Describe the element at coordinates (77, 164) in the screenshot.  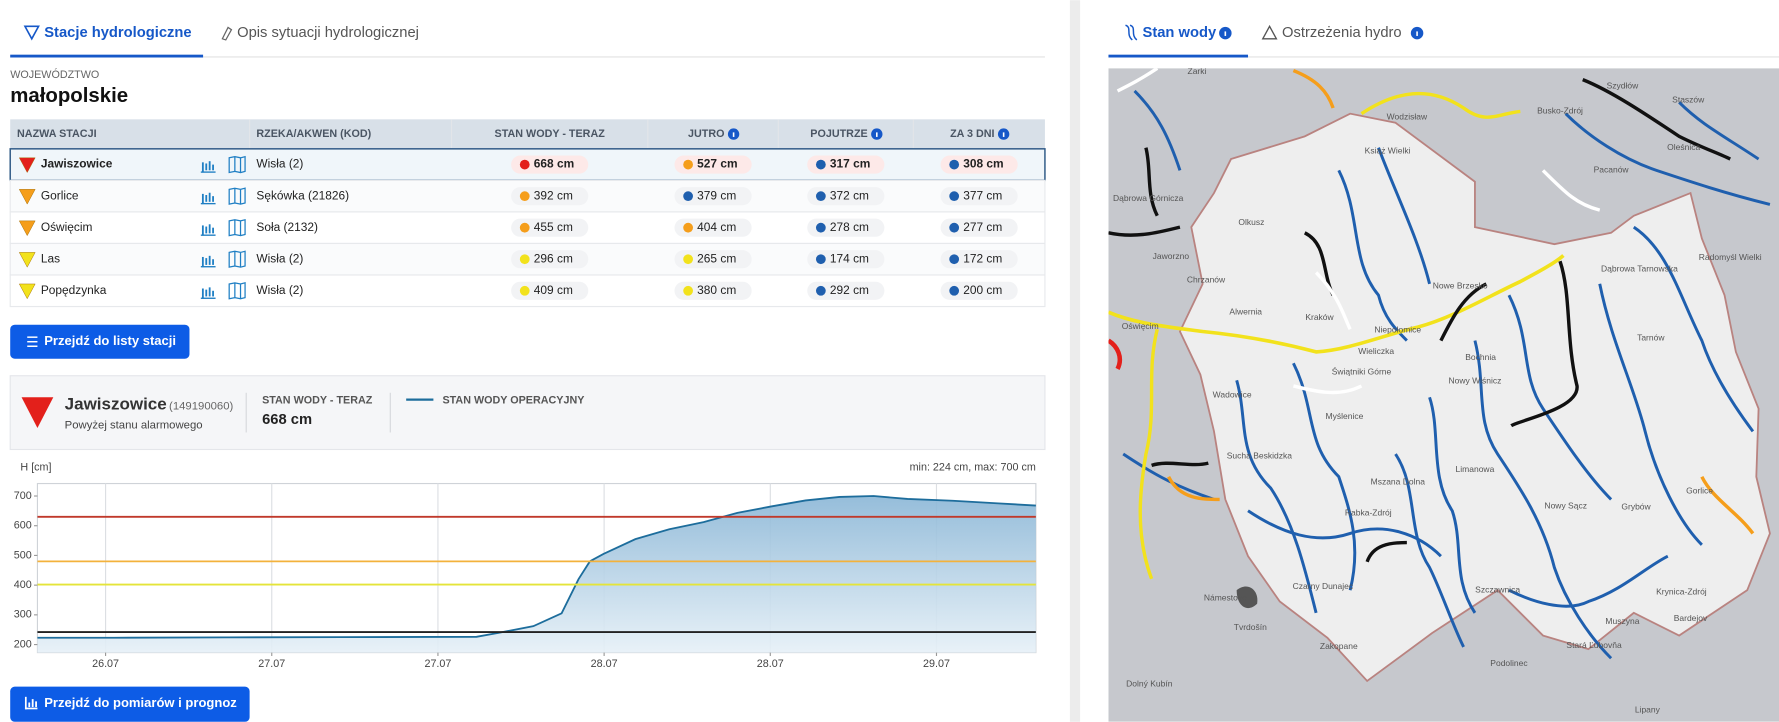
I see `station-name: Jawiszowice` at that location.